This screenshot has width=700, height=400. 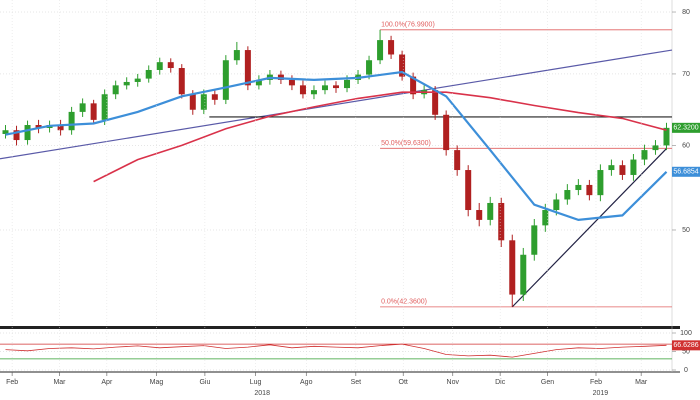 I want to click on last-value-label: 56.6854, so click(x=685, y=172).